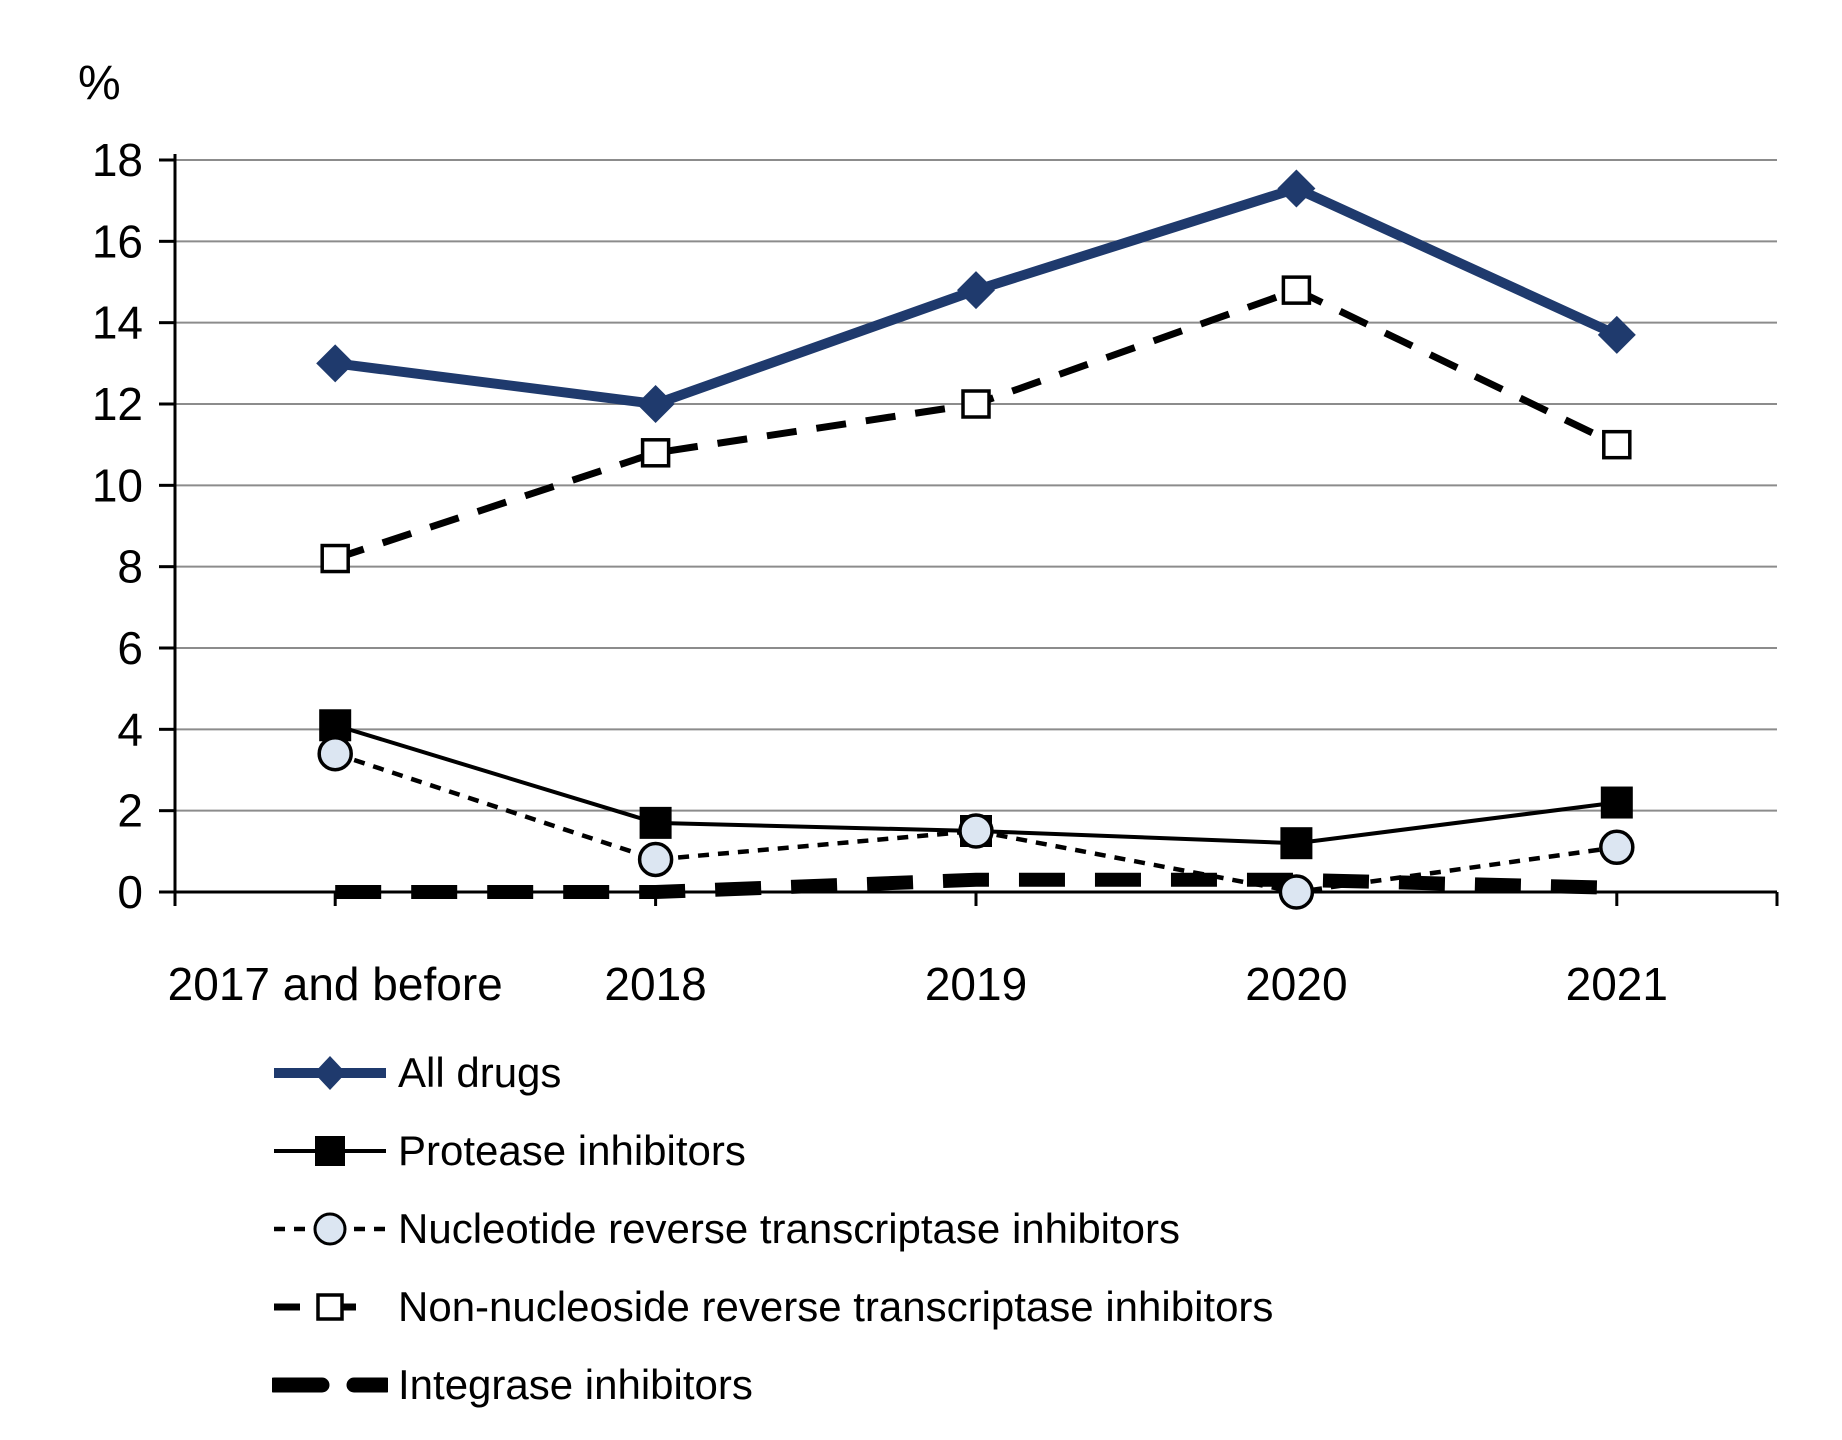 The width and height of the screenshot is (1842, 1440). Describe the element at coordinates (130, 811) in the screenshot. I see `y-tick-label: 2` at that location.